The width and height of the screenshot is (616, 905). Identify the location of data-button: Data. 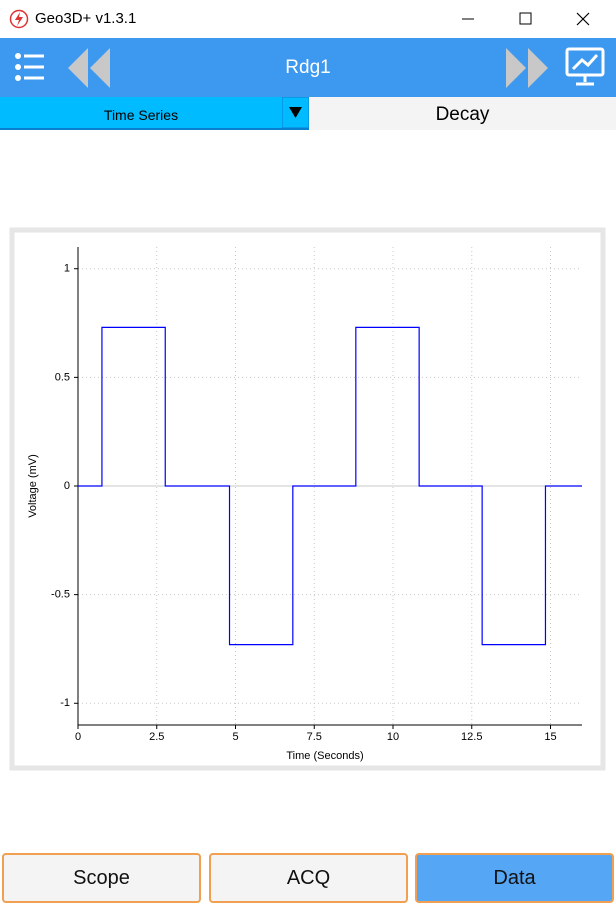
(514, 878).